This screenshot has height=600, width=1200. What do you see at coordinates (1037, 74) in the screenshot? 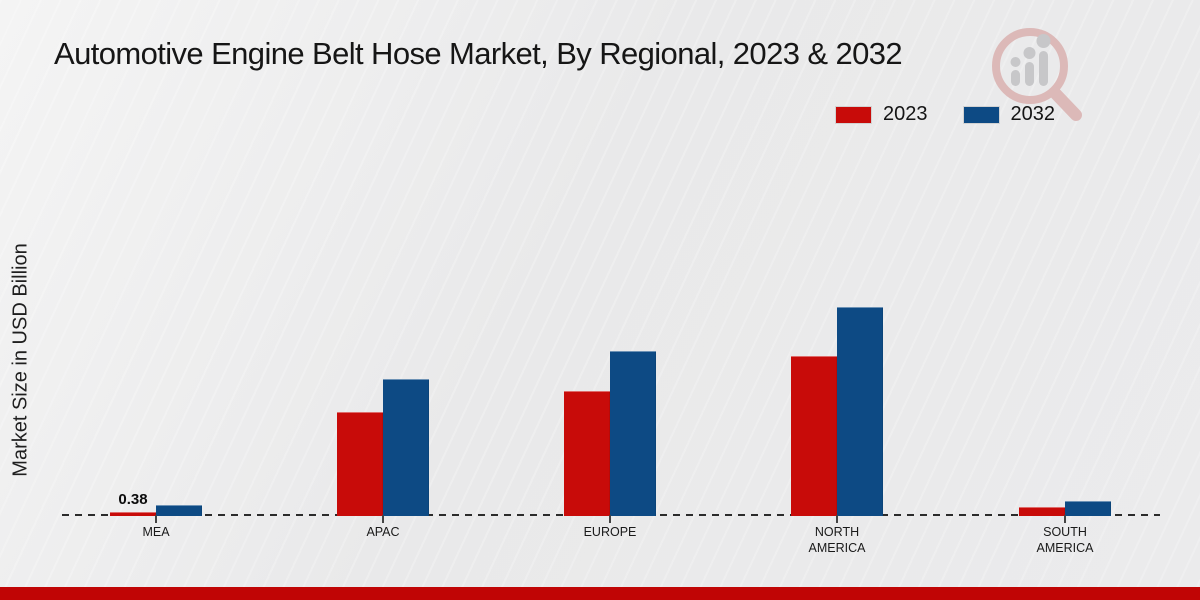
I see `magnifier-bar-chart-logo-icon` at bounding box center [1037, 74].